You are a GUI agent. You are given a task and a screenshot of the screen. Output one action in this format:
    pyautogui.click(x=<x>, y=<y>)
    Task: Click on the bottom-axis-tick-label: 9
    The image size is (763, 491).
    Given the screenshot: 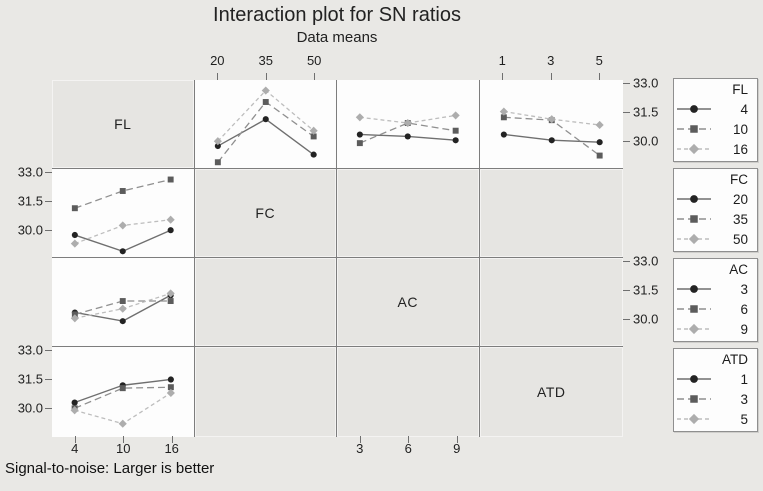 What is the action you would take?
    pyautogui.click(x=457, y=448)
    